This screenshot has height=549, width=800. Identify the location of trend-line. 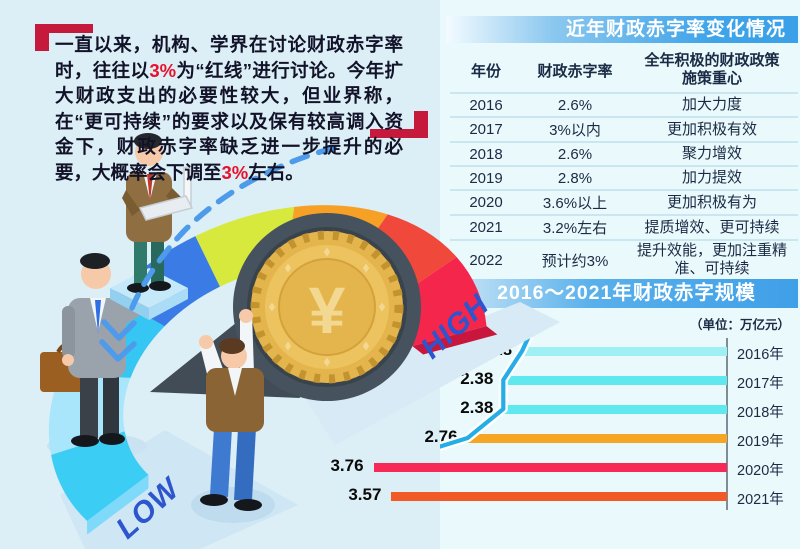
(486, 394).